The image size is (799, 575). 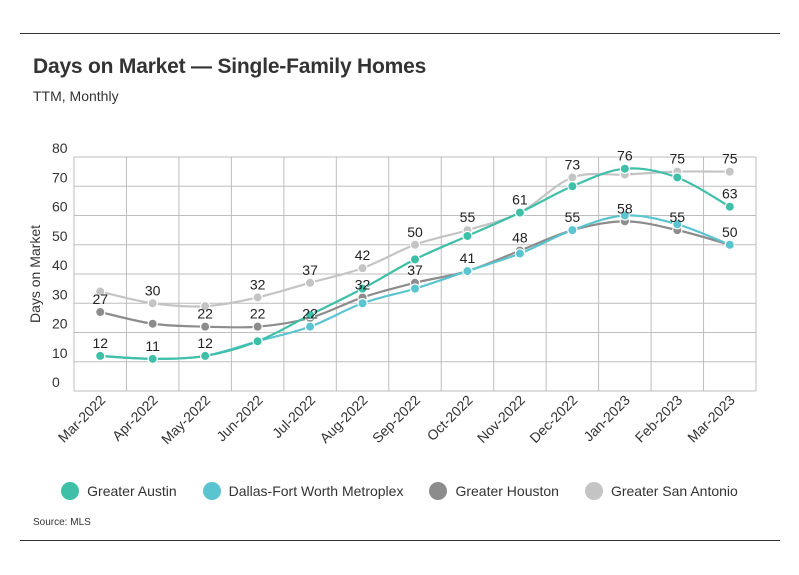 What do you see at coordinates (60, 294) in the screenshot?
I see `y-tick-label: 30` at bounding box center [60, 294].